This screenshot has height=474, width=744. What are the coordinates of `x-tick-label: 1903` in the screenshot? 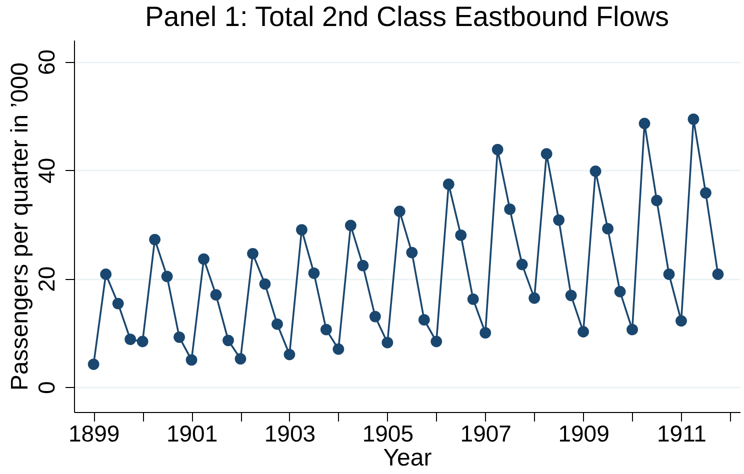 It's located at (290, 433).